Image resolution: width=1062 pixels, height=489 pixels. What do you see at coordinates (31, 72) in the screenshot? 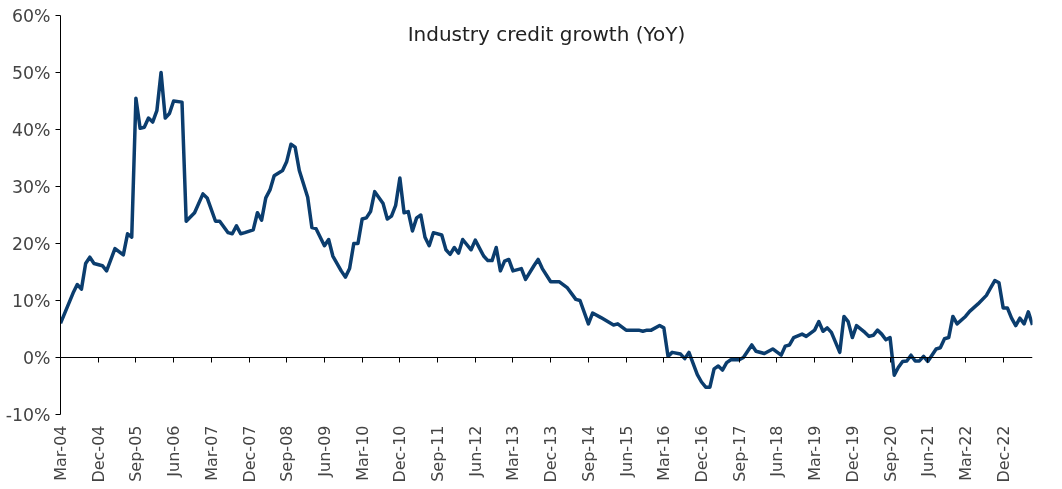
I see `y-tick-label: 50%` at bounding box center [31, 72].